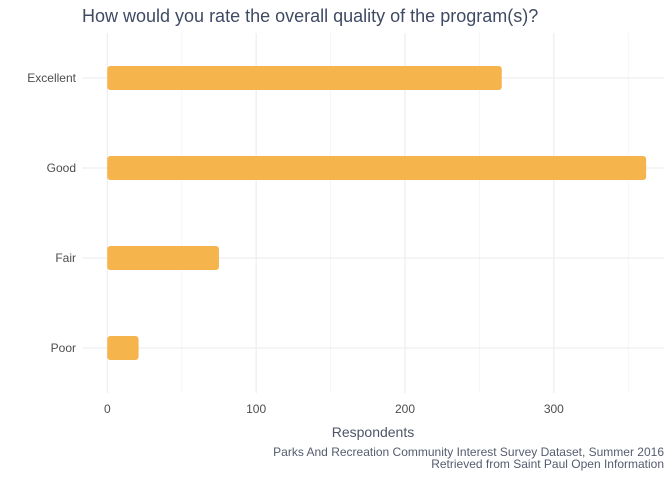 The width and height of the screenshot is (672, 480). What do you see at coordinates (377, 168) in the screenshot?
I see `bar-good` at bounding box center [377, 168].